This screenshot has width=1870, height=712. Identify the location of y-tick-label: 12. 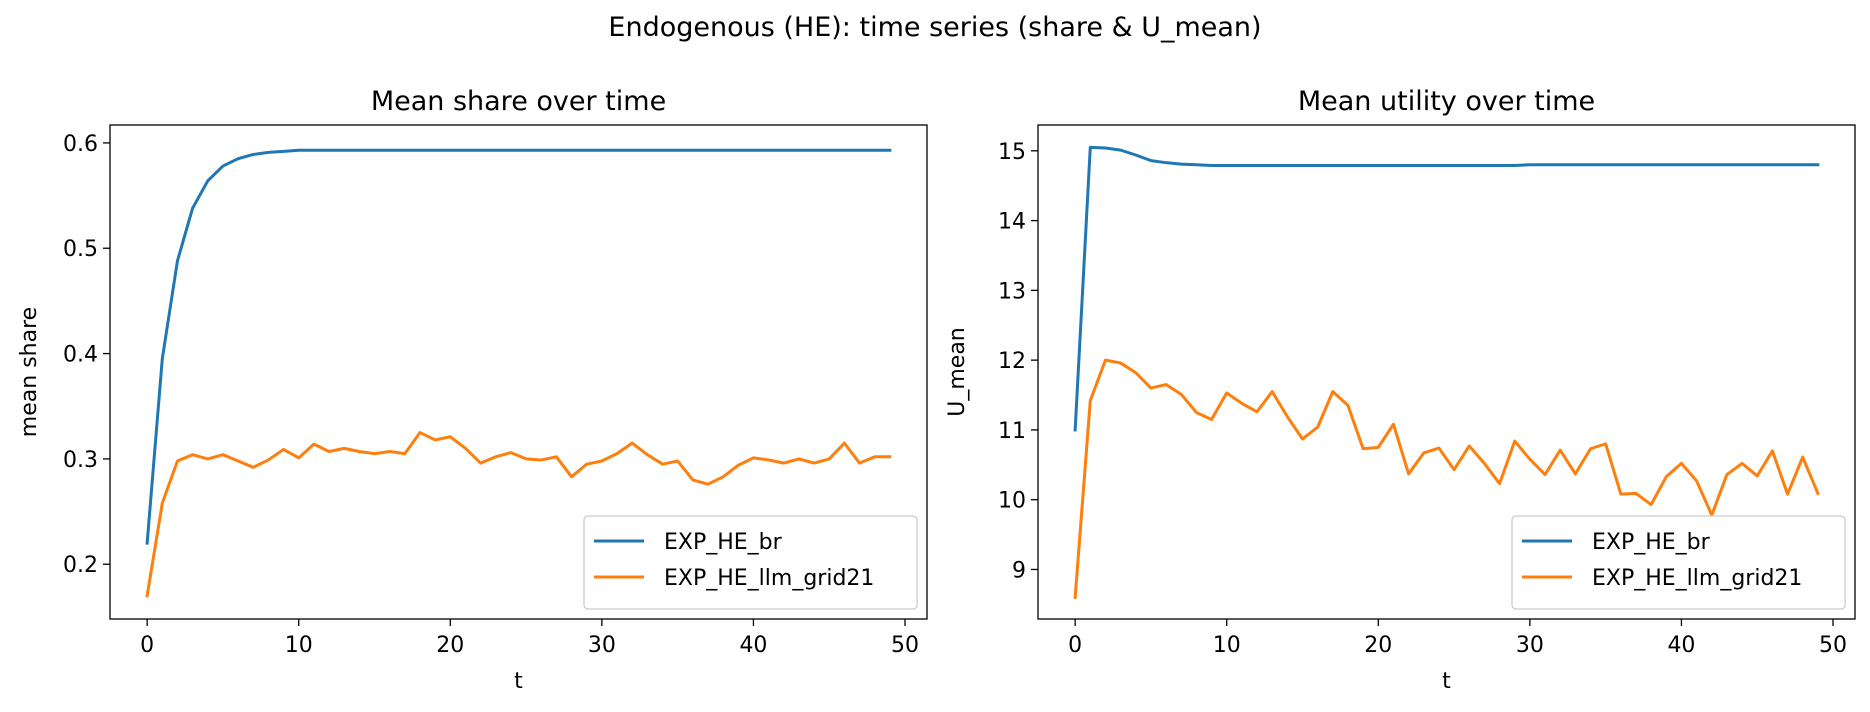
(1012, 361).